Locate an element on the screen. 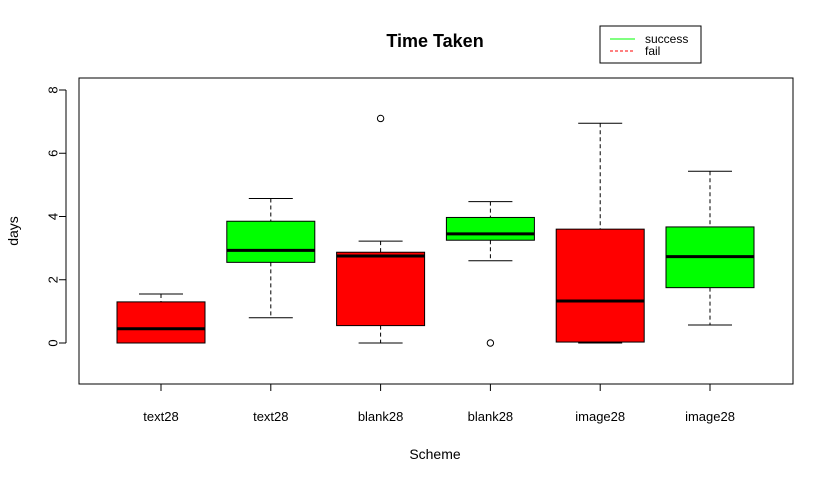 This screenshot has width=832, height=484. y-axis-label: days is located at coordinates (13, 231).